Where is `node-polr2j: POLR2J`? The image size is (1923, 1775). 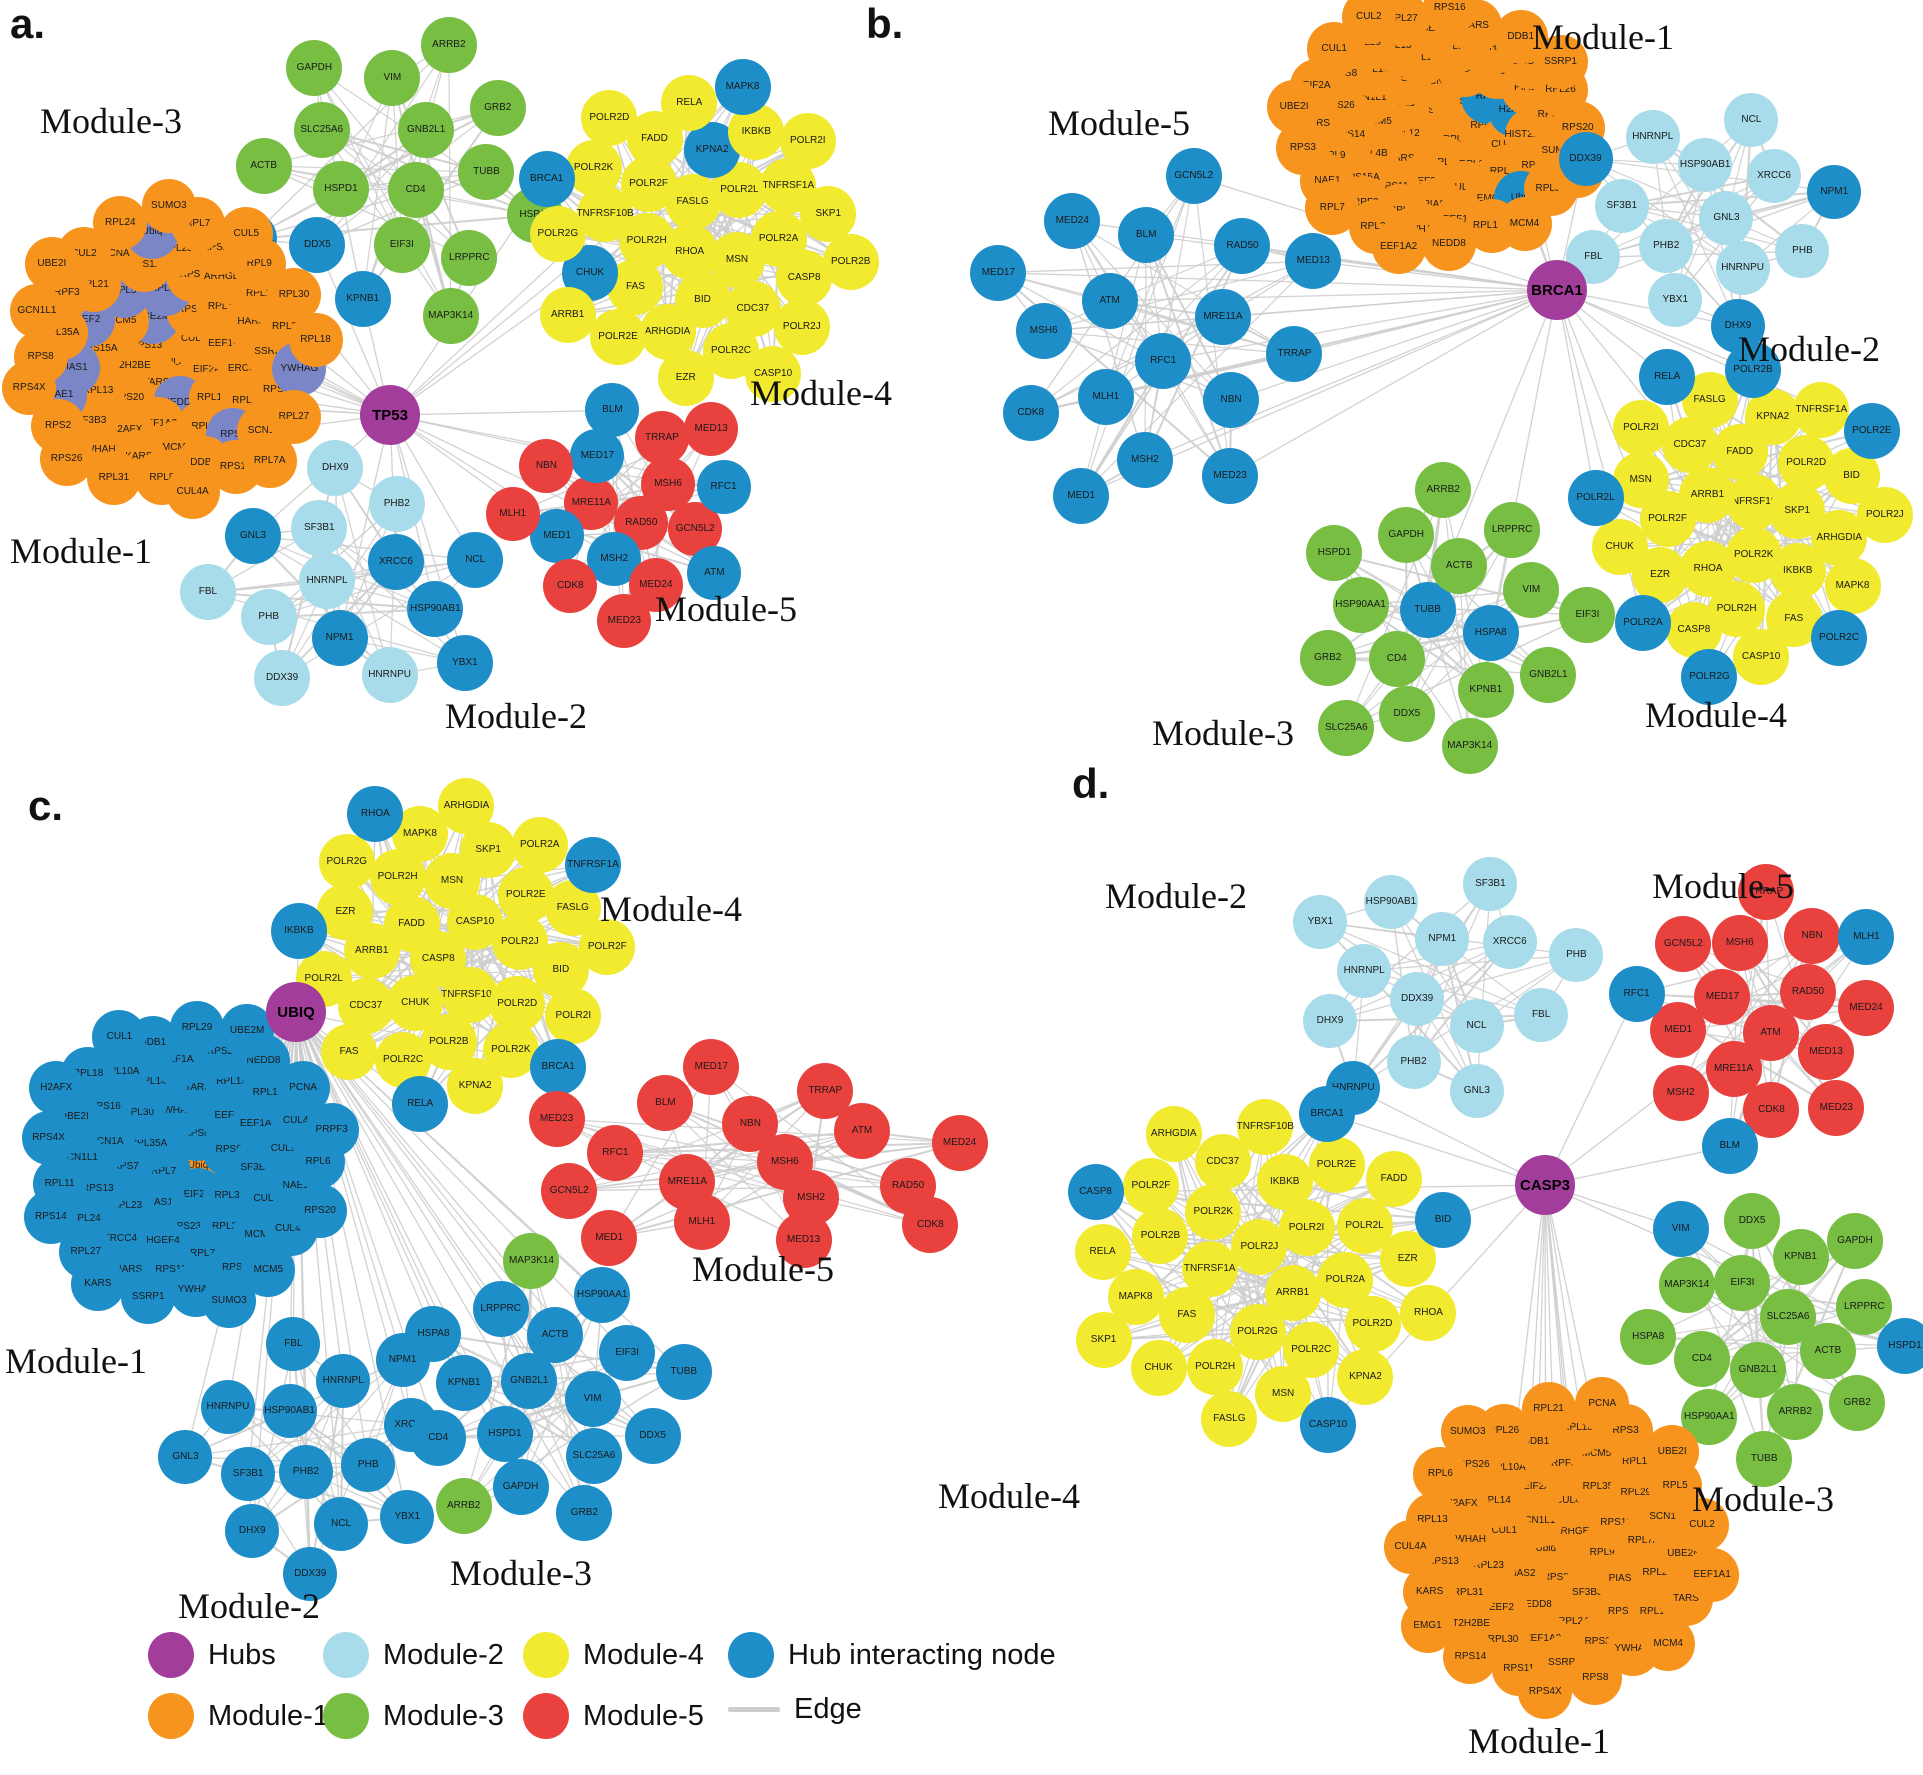 node-polr2j: POLR2J is located at coordinates (1259, 1246).